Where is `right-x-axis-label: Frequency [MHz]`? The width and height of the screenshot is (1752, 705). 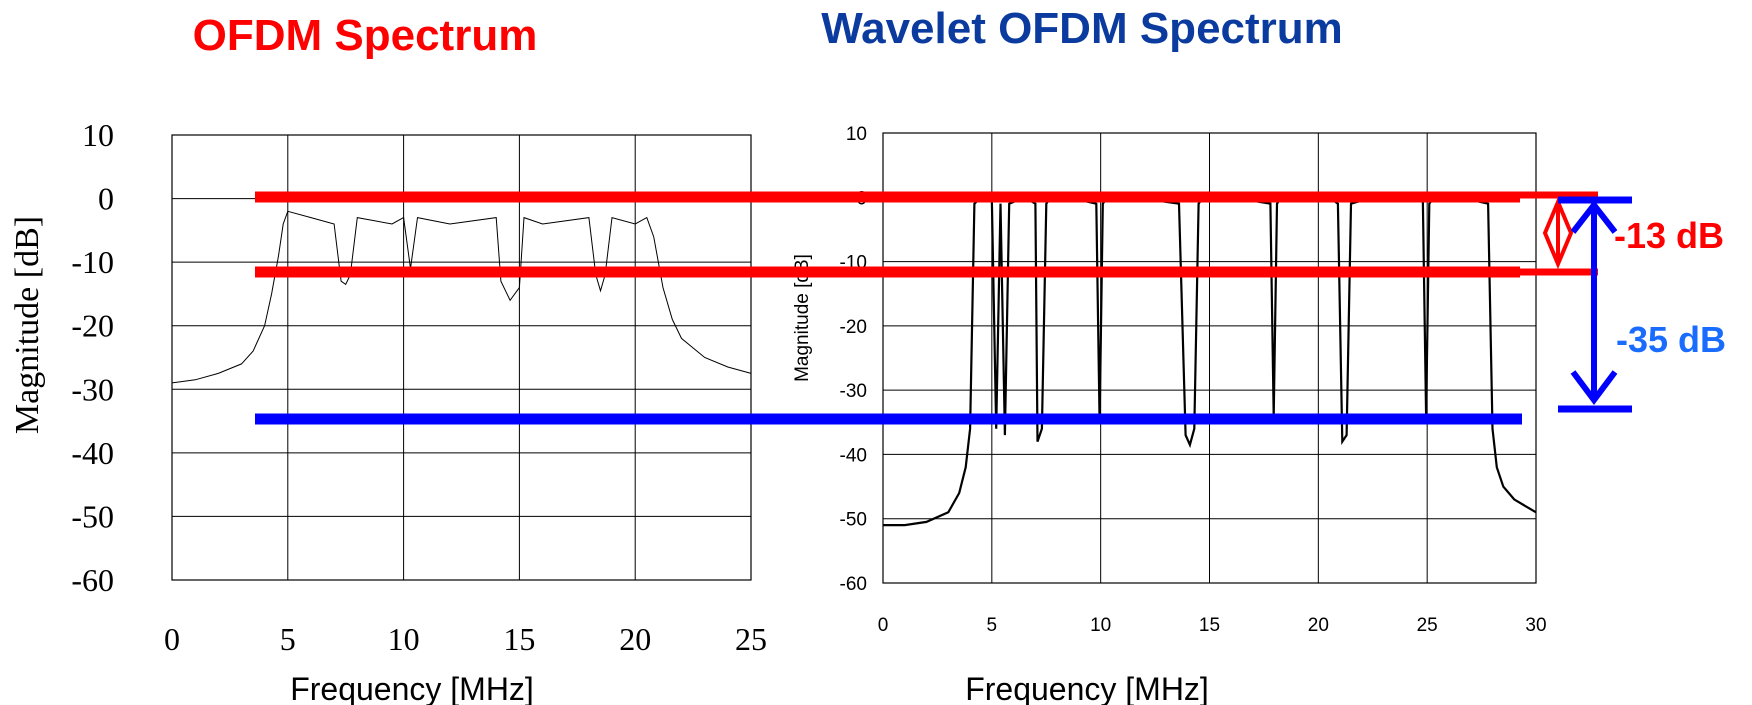 right-x-axis-label: Frequency [MHz] is located at coordinates (1087, 688).